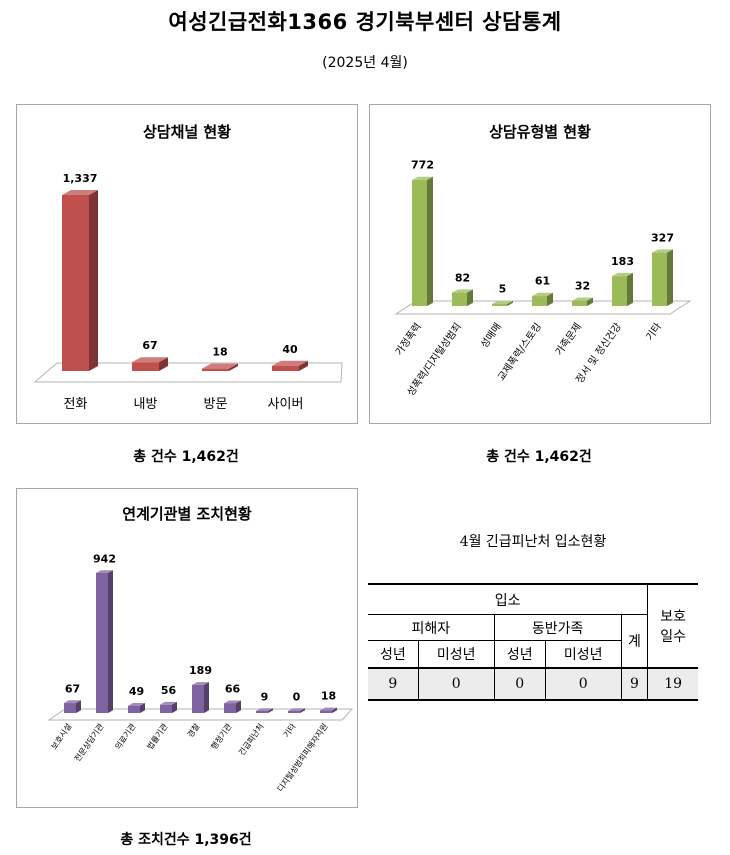 Image resolution: width=730 pixels, height=855 pixels. What do you see at coordinates (431, 627) in the screenshot?
I see `header-victim: 피해자` at bounding box center [431, 627].